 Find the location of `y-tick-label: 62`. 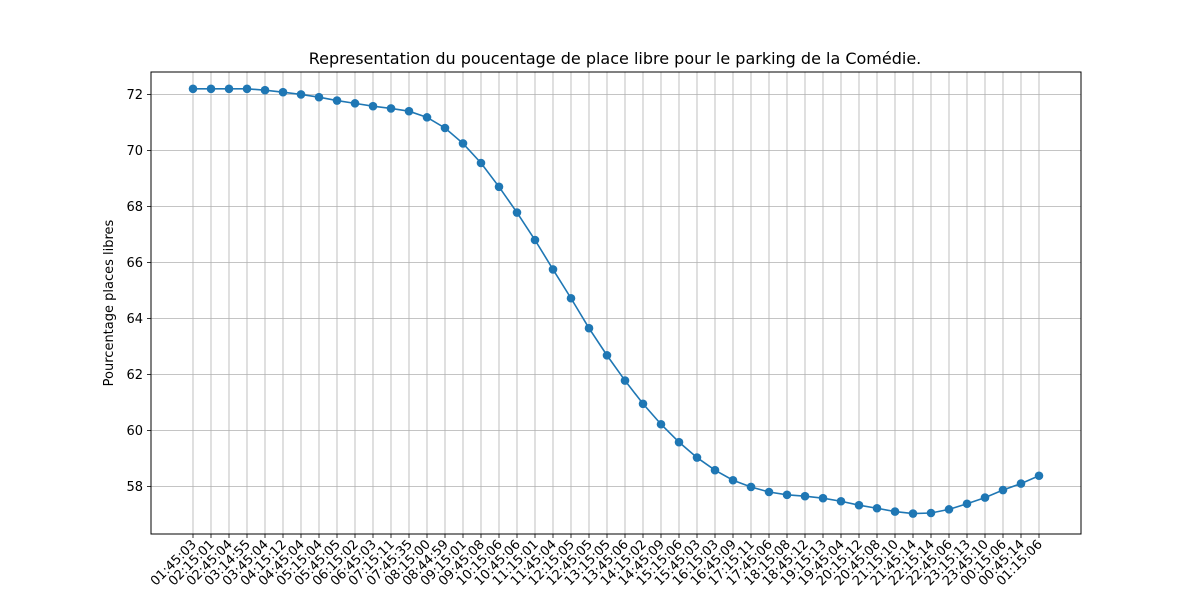

y-tick-label: 62 is located at coordinates (134, 375).